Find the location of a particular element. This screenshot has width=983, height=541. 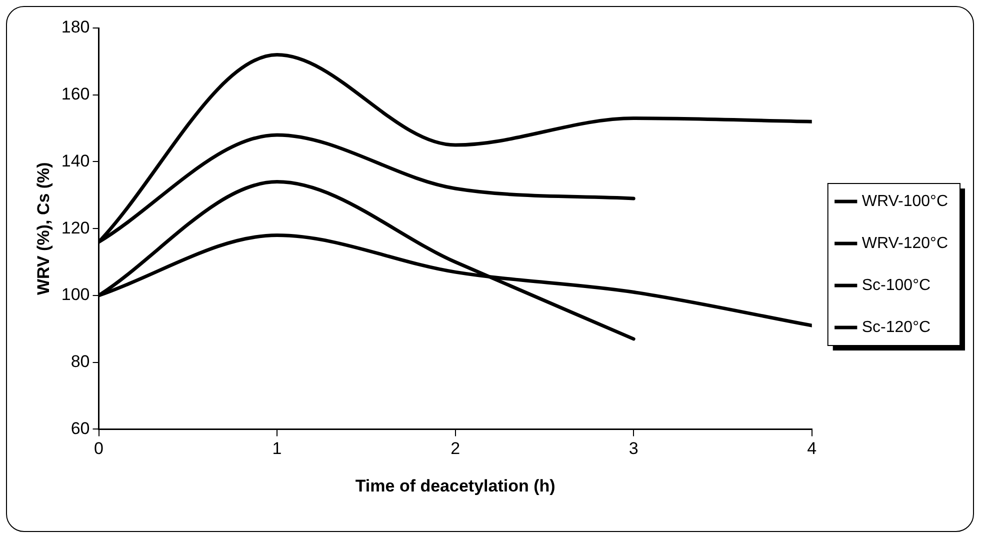

x-tick-label: 0 is located at coordinates (99, 448).